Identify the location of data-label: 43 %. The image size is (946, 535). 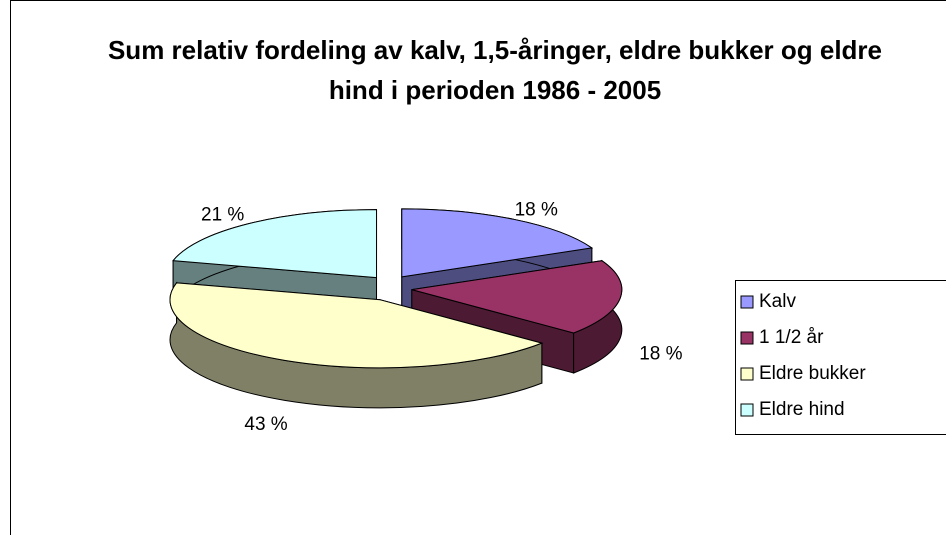
(265, 424).